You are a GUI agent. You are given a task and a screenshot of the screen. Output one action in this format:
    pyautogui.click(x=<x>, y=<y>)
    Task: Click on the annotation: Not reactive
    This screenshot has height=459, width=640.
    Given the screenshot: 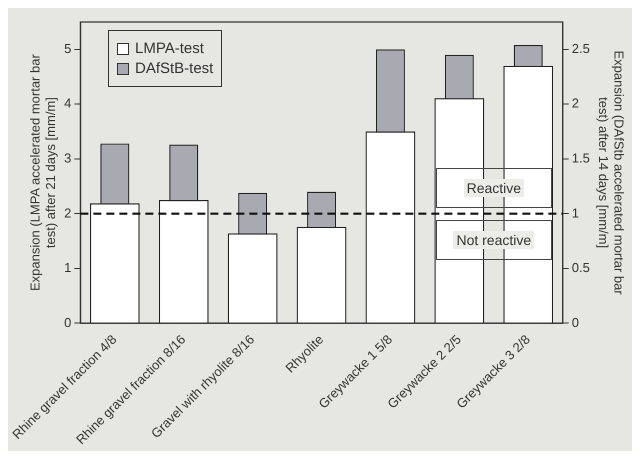 What is the action you would take?
    pyautogui.click(x=493, y=239)
    